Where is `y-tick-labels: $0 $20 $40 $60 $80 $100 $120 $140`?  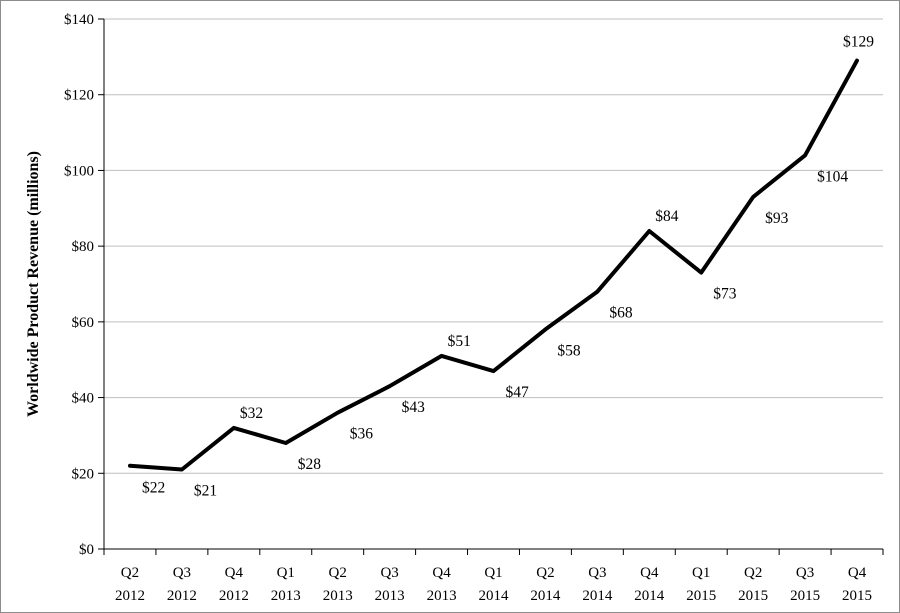 y-tick-labels: $0 $20 $40 $60 $80 $100 $120 $140 is located at coordinates (79, 285).